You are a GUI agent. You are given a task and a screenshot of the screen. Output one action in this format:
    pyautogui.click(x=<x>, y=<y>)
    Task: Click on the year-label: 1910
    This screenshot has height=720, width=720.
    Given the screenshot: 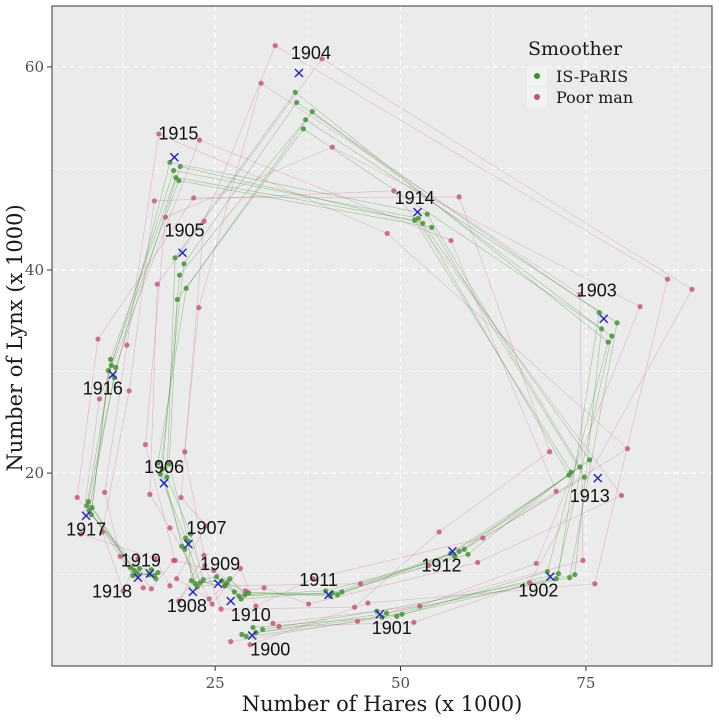 What is the action you would take?
    pyautogui.click(x=251, y=615)
    